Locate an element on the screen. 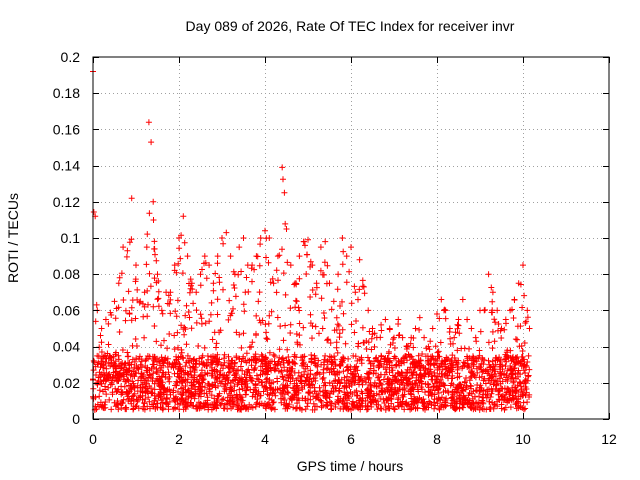  y-tick-label: 0.08 is located at coordinates (66, 274).